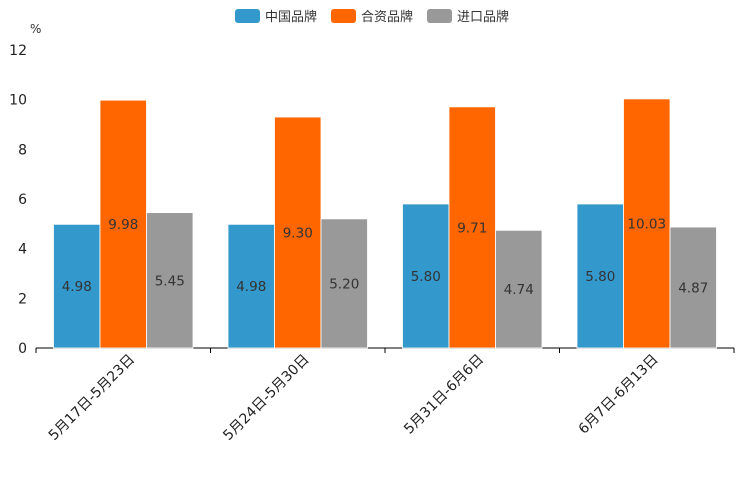  I want to click on chart-legend: 中国品牌 合资品牌 进口品牌, so click(372, 15).